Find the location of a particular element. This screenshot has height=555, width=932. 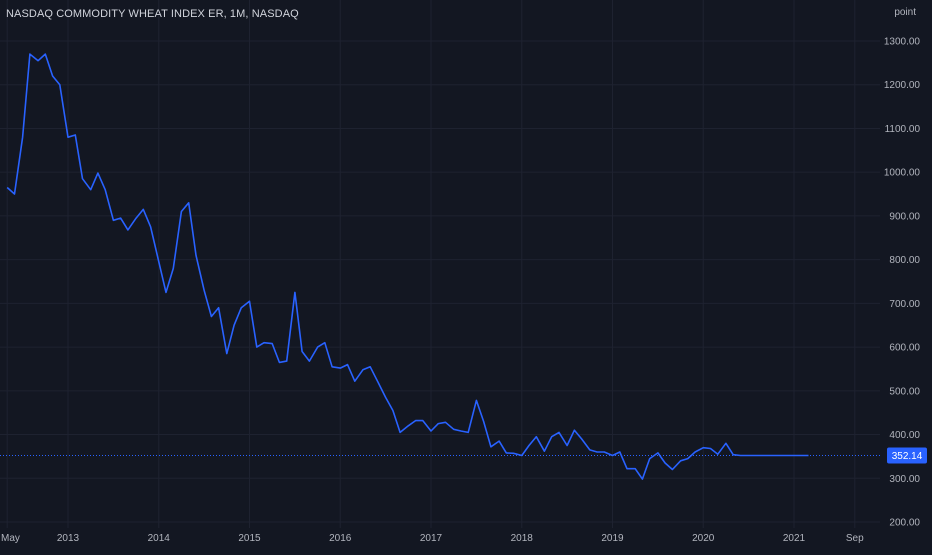

price-tag-bg is located at coordinates (907, 455).